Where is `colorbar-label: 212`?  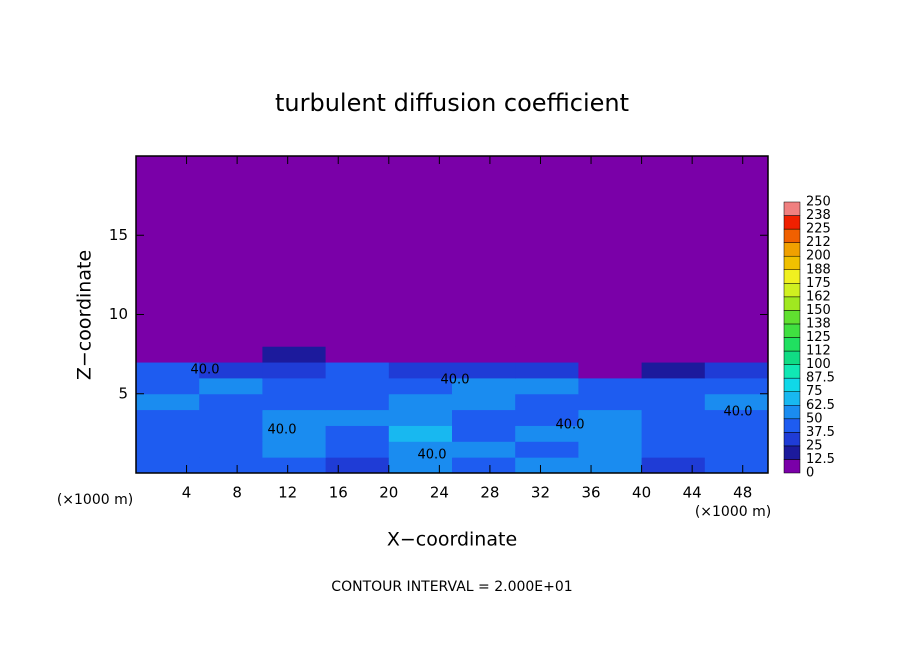 colorbar-label: 212 is located at coordinates (818, 242).